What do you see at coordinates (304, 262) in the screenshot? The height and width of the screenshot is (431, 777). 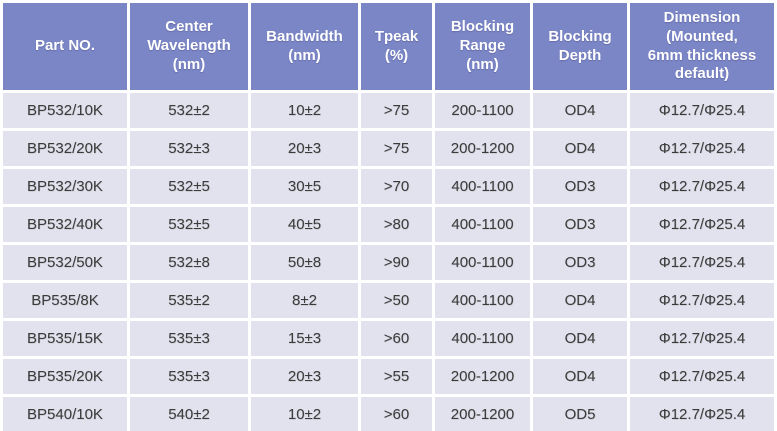 I see `cell-bandwidth: 50±8` at bounding box center [304, 262].